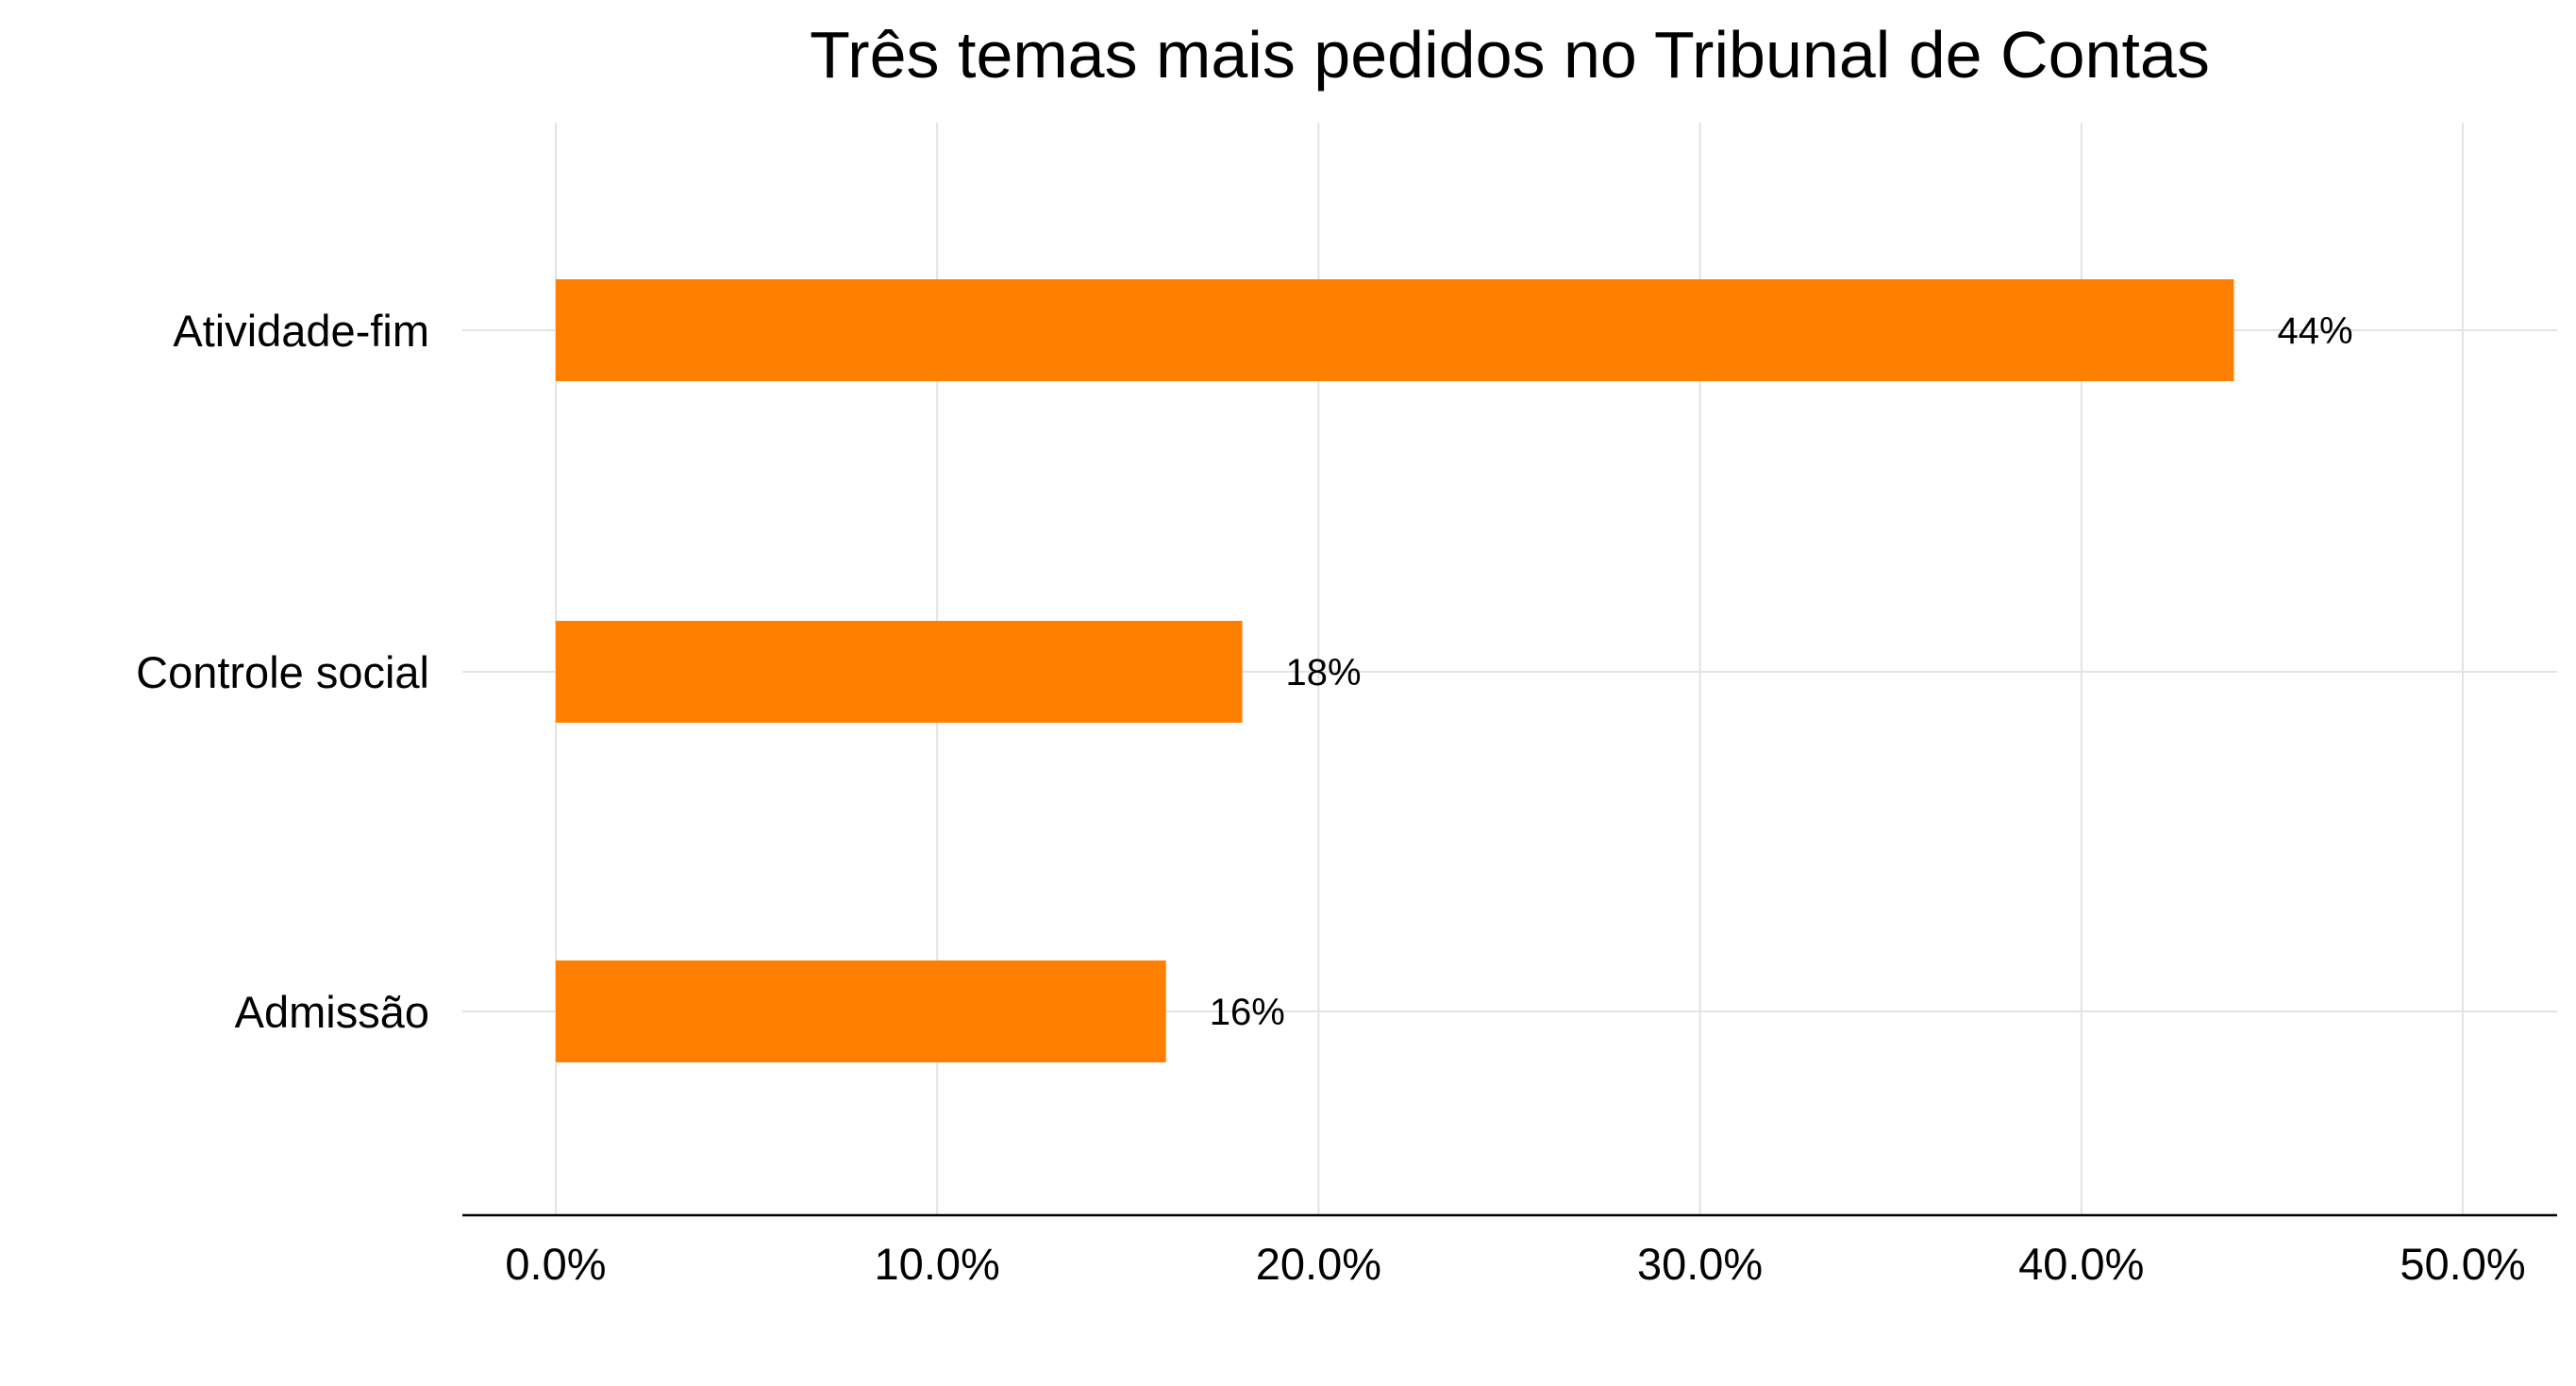 The width and height of the screenshot is (2576, 1386). What do you see at coordinates (2314, 331) in the screenshot?
I see `data-label-0: 44%` at bounding box center [2314, 331].